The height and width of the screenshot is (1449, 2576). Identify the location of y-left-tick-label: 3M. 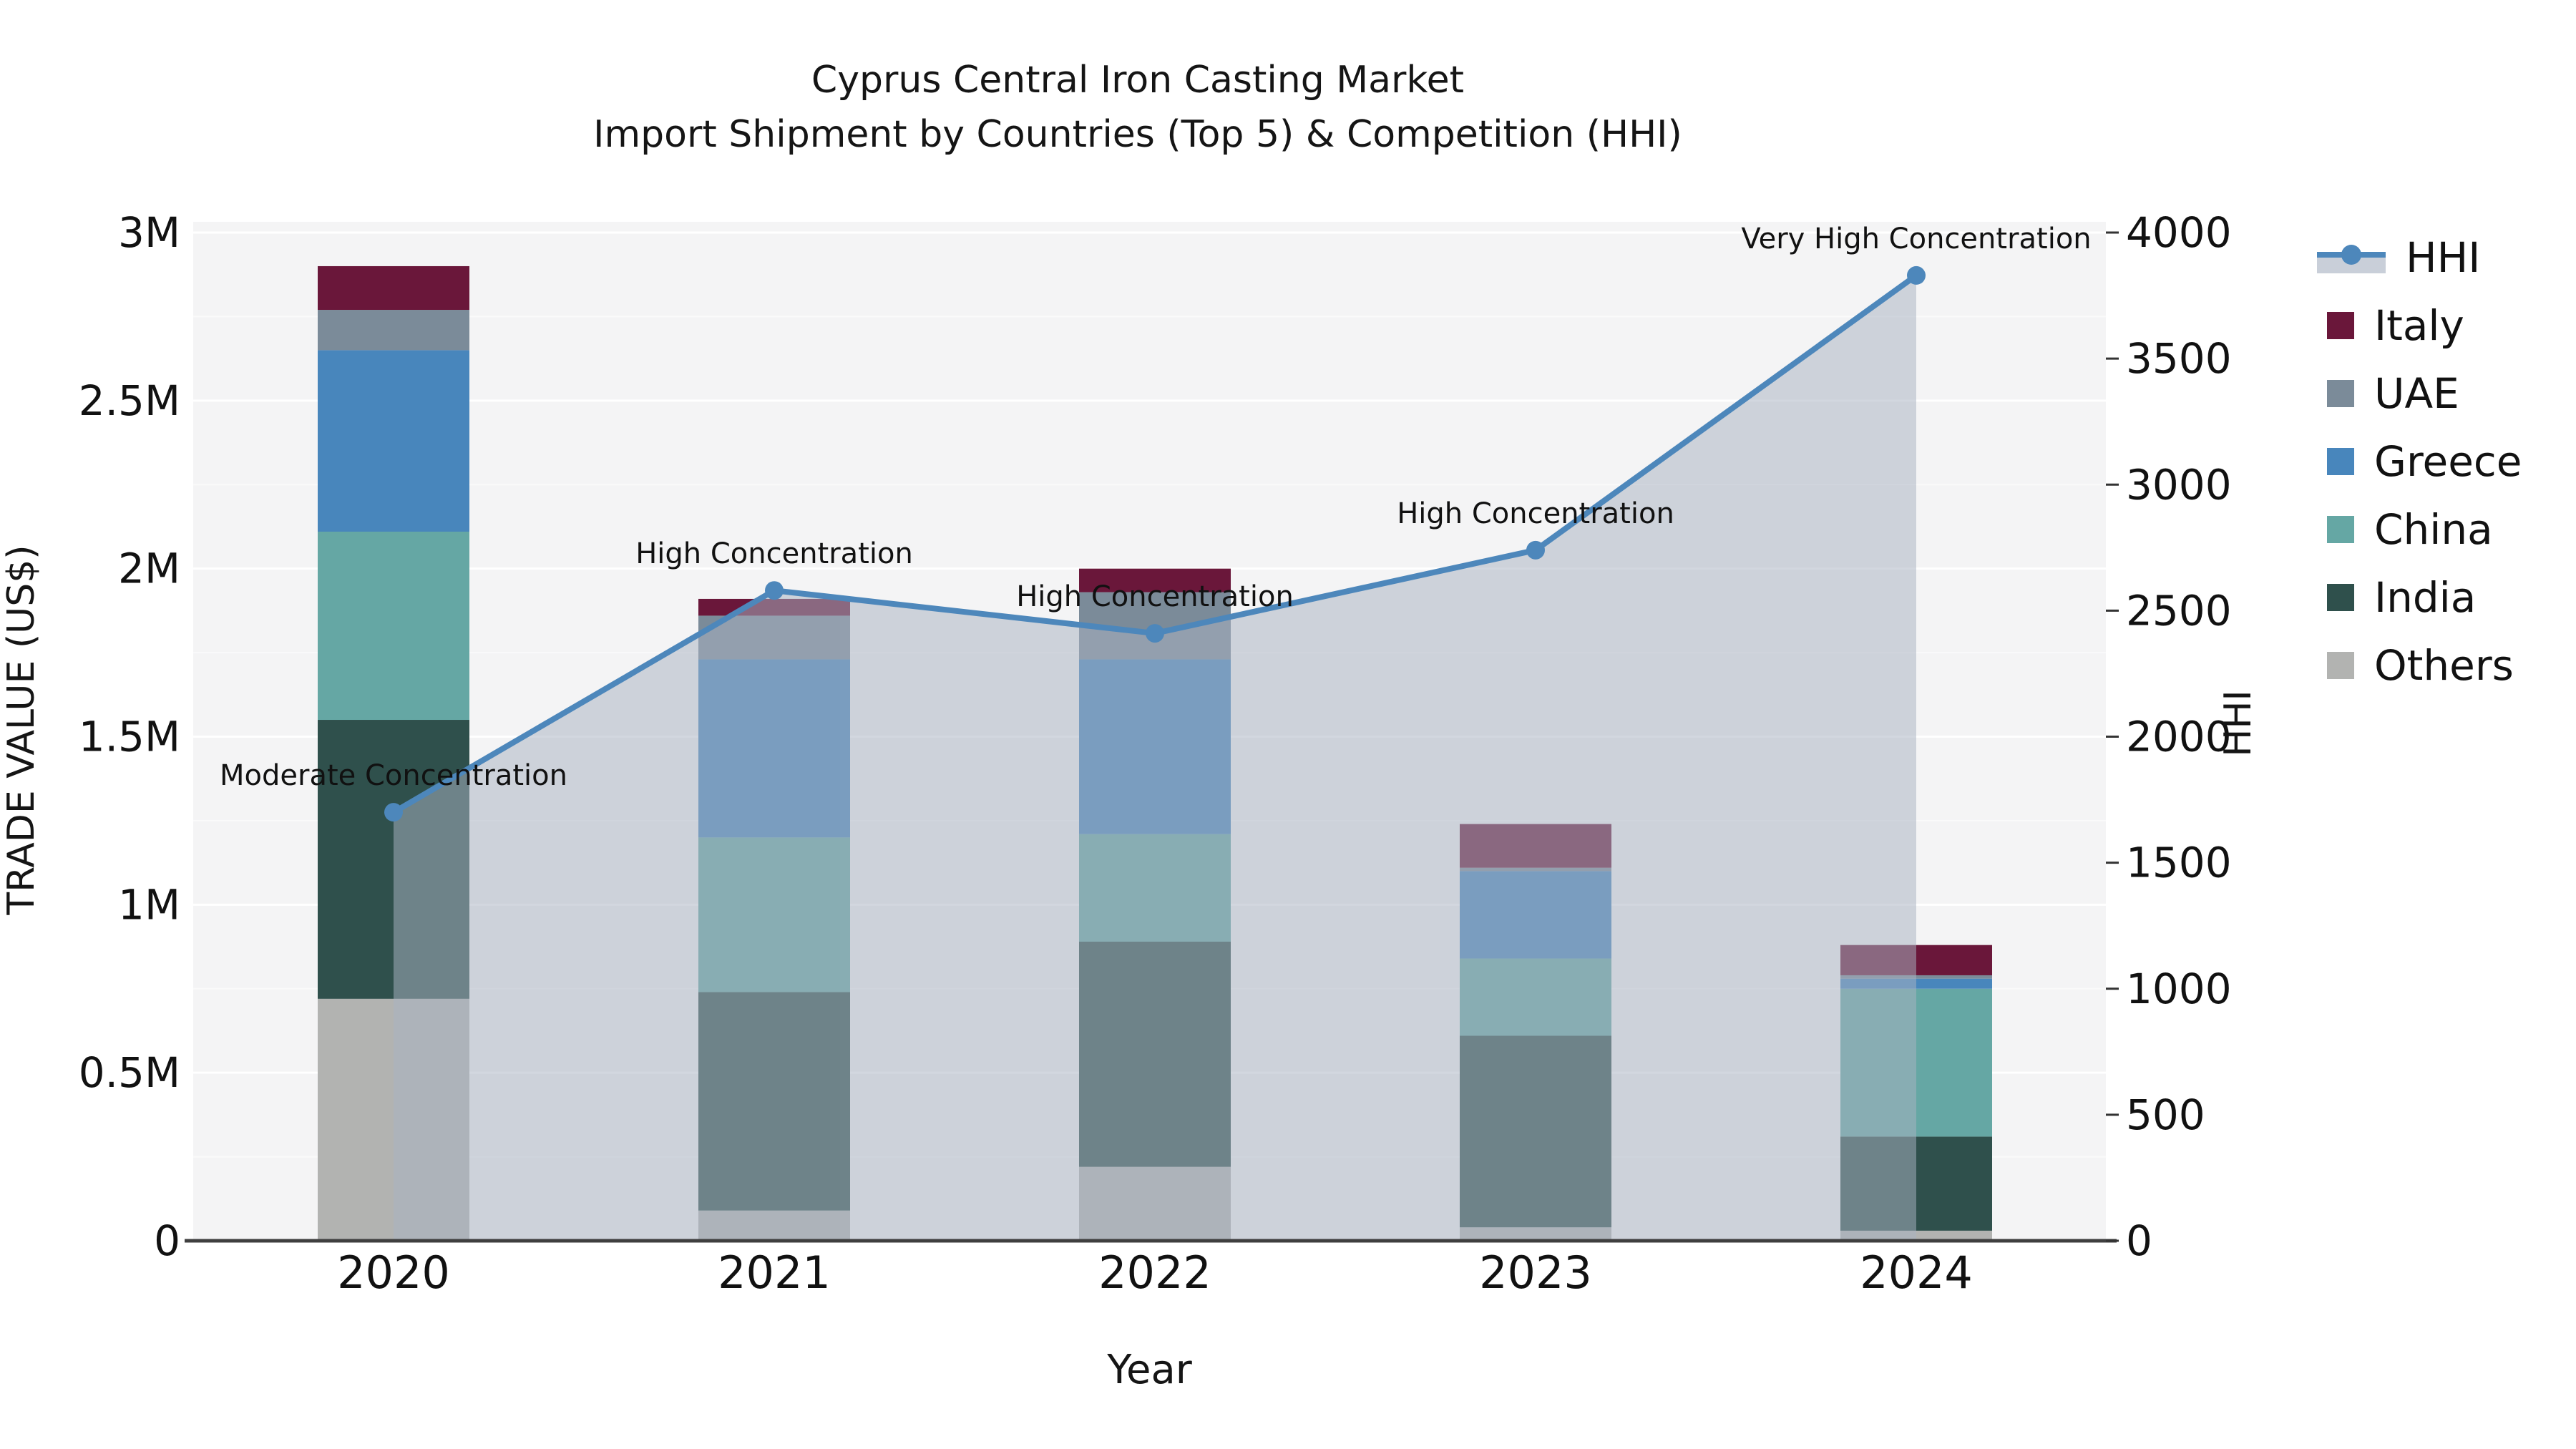
(149, 232).